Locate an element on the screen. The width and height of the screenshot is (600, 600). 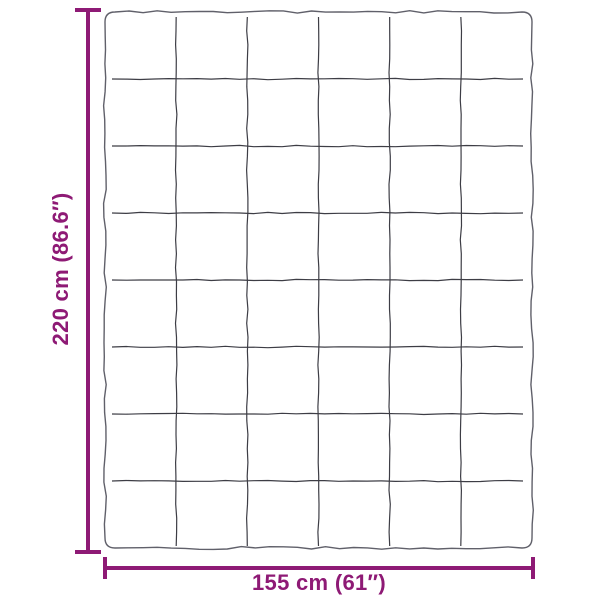
width-dimension-label: 155 cm (61″) is located at coordinates (319, 582).